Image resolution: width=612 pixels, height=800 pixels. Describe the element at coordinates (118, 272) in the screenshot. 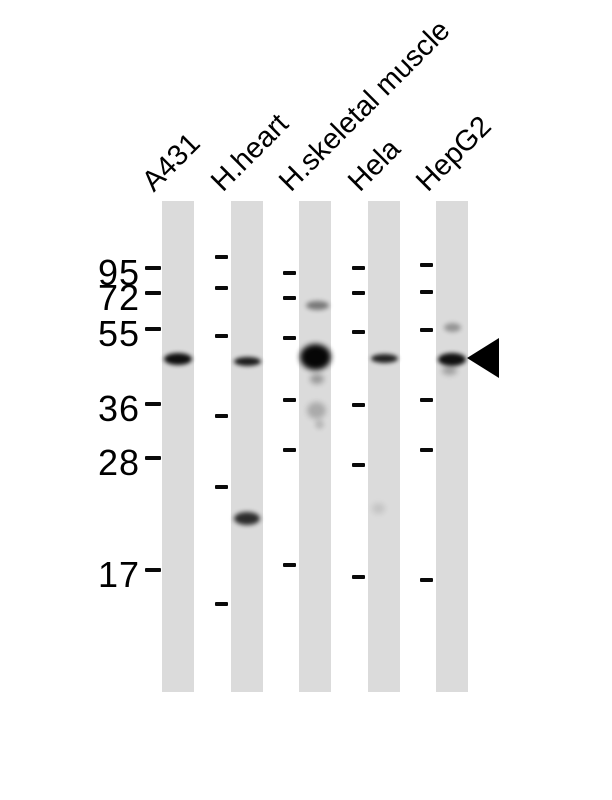

I see `mw-marker-label: 95` at that location.